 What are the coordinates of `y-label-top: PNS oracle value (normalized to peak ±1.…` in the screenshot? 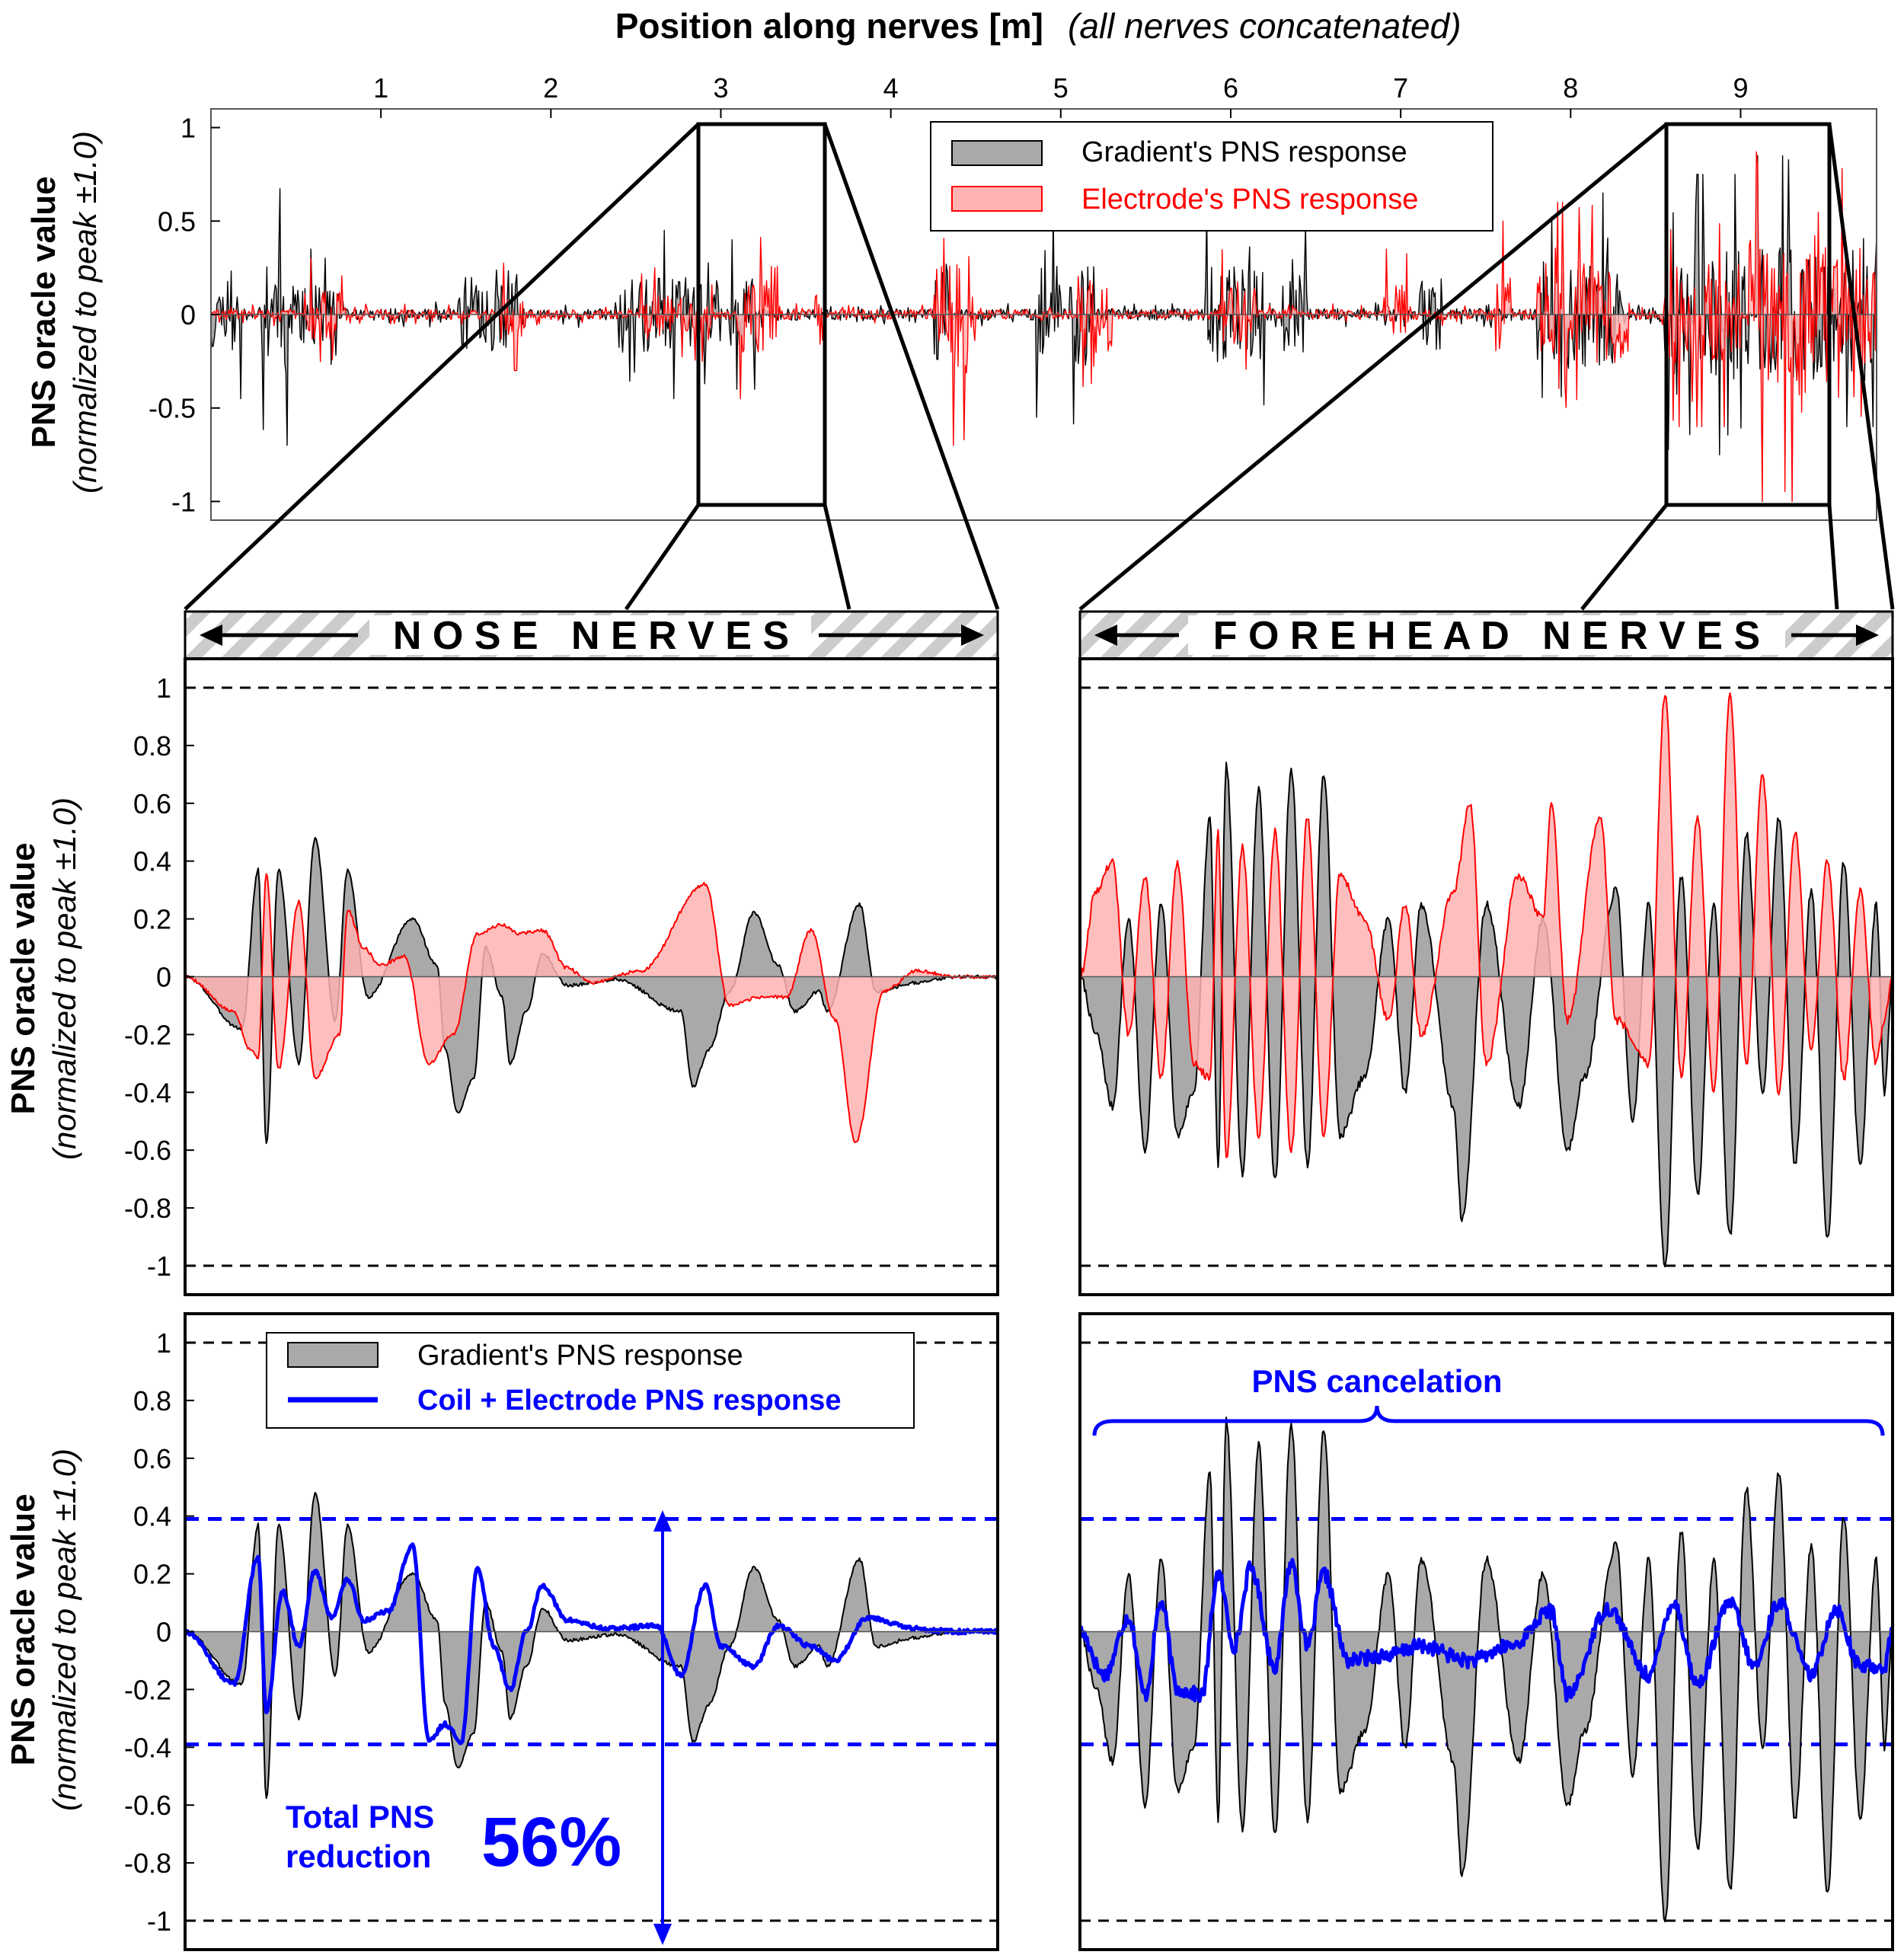 It's located at (64, 312).